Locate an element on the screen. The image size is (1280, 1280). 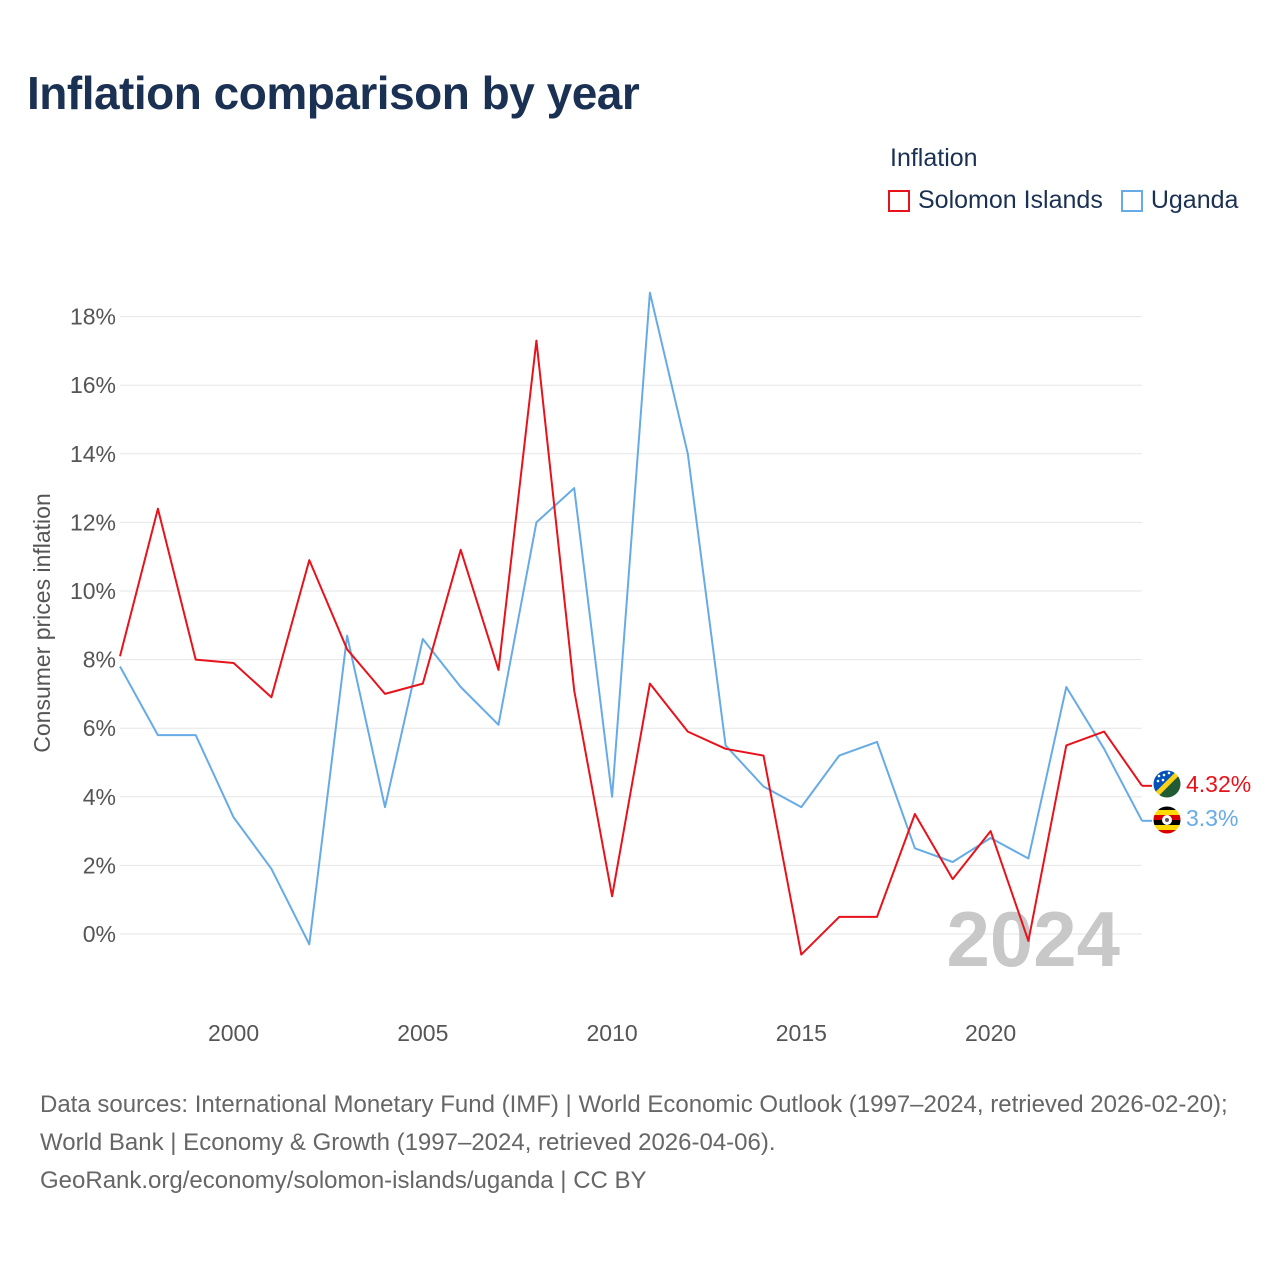
solomon-islands-flag-icon is located at coordinates (1167, 784).